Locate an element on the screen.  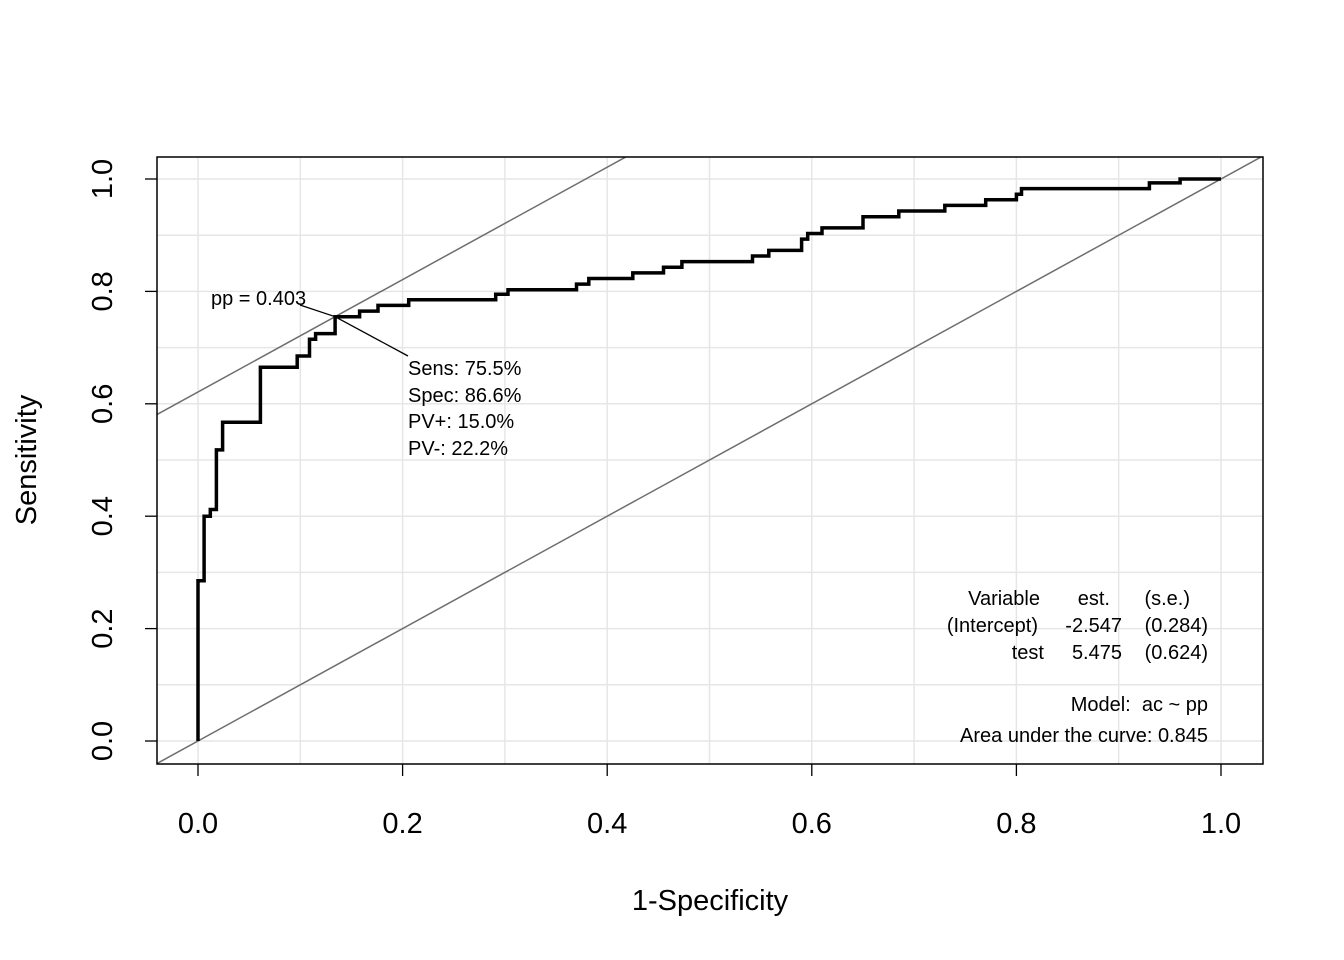
y-axis-title: Sensitivity is located at coordinates (27, 459).